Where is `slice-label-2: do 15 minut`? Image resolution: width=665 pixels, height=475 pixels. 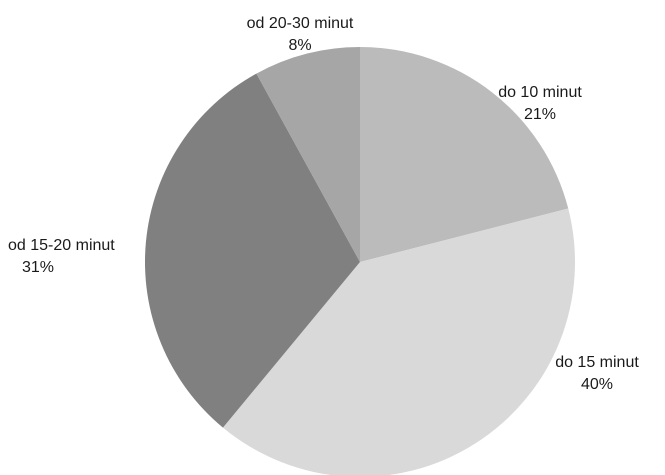
slice-label-2: do 15 minut is located at coordinates (597, 362).